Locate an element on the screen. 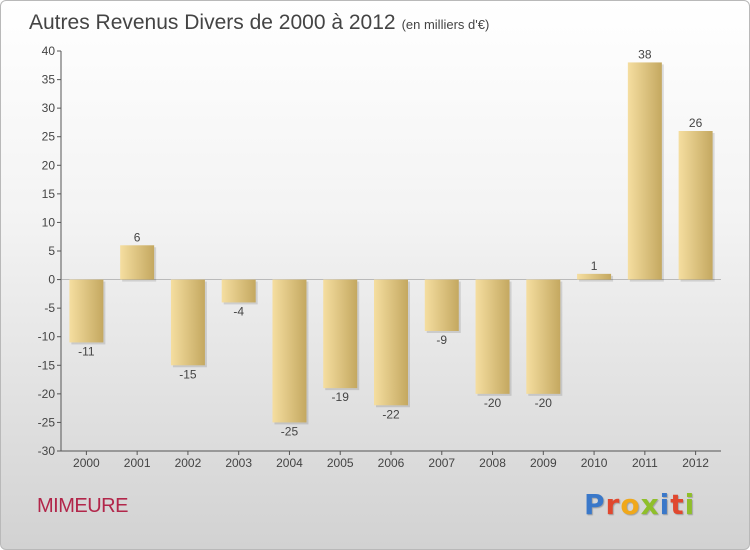 This screenshot has width=750, height=550. y-tick-label: 30 is located at coordinates (49, 108).